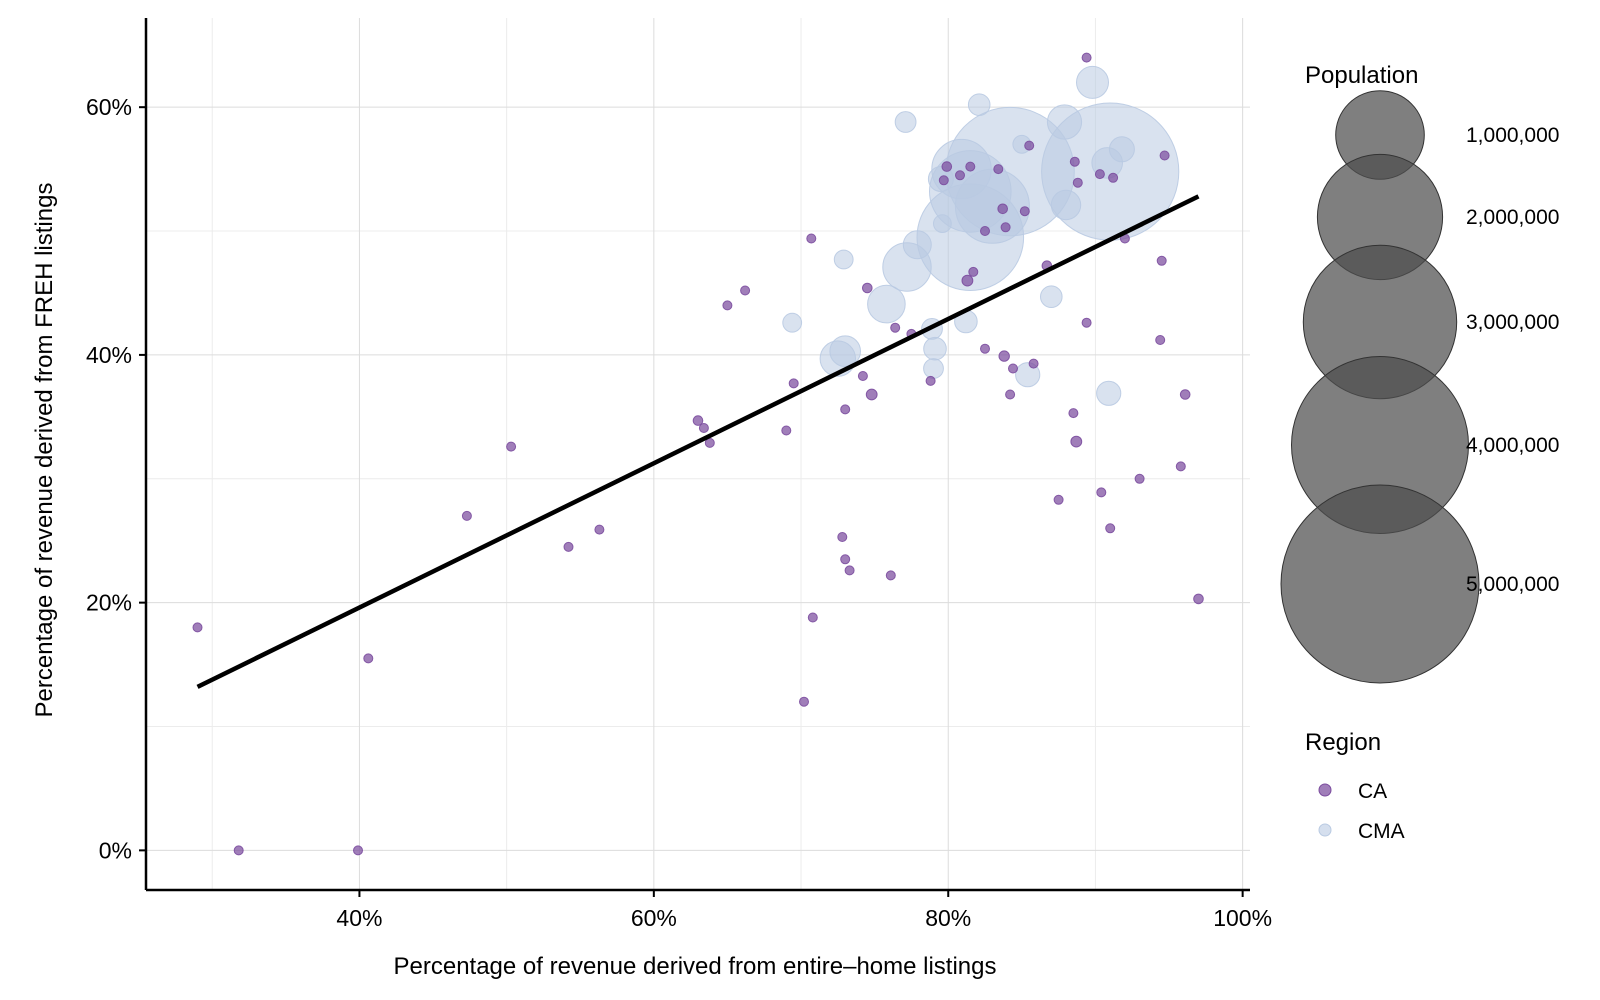  Describe the element at coordinates (116, 478) in the screenshot. I see `y-axis-ticks: 0% 20% 40% 60%` at that location.